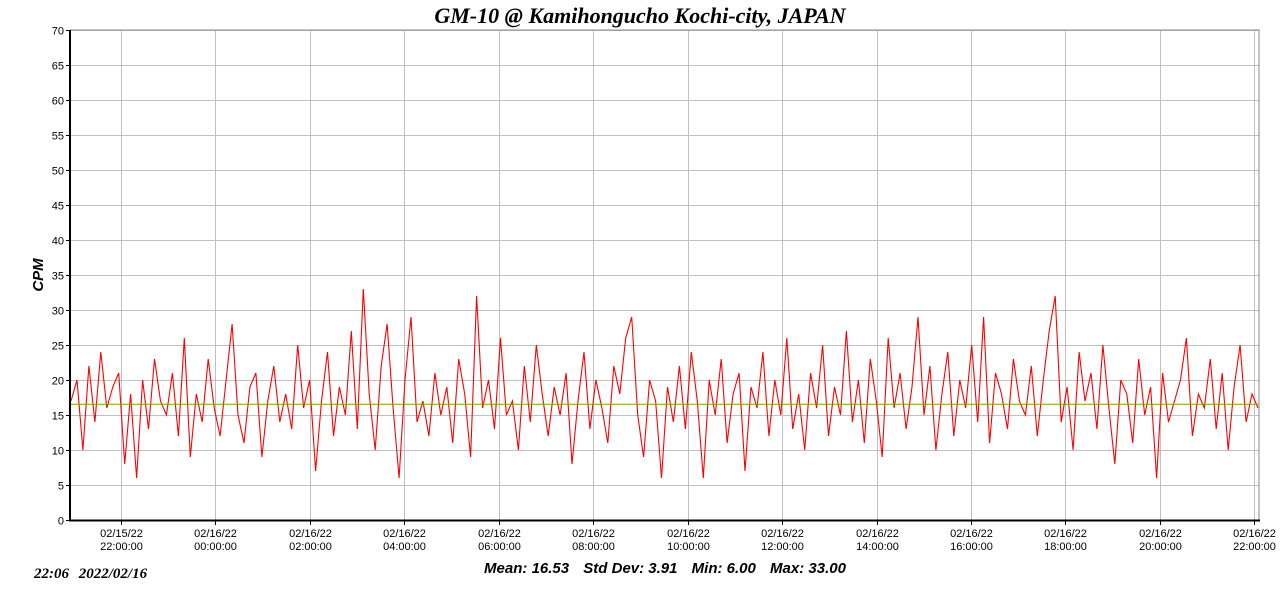 This screenshot has width=1280, height=591. I want to click on max-label: Max:, so click(787, 568).